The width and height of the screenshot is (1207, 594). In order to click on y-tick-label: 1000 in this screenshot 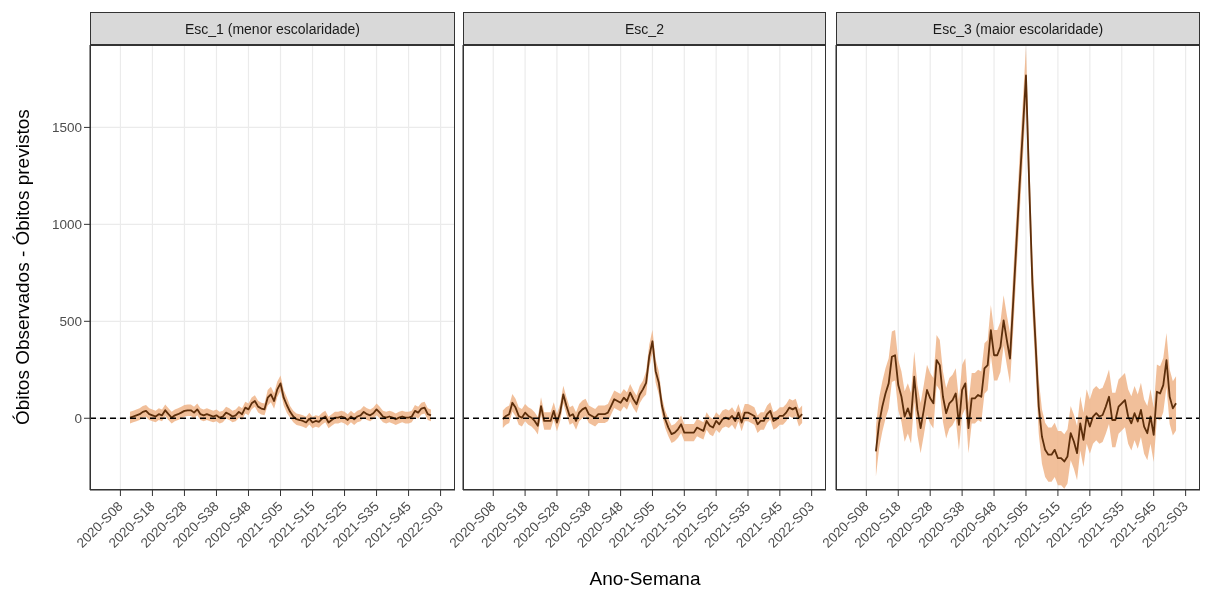, I will do `click(66, 225)`.